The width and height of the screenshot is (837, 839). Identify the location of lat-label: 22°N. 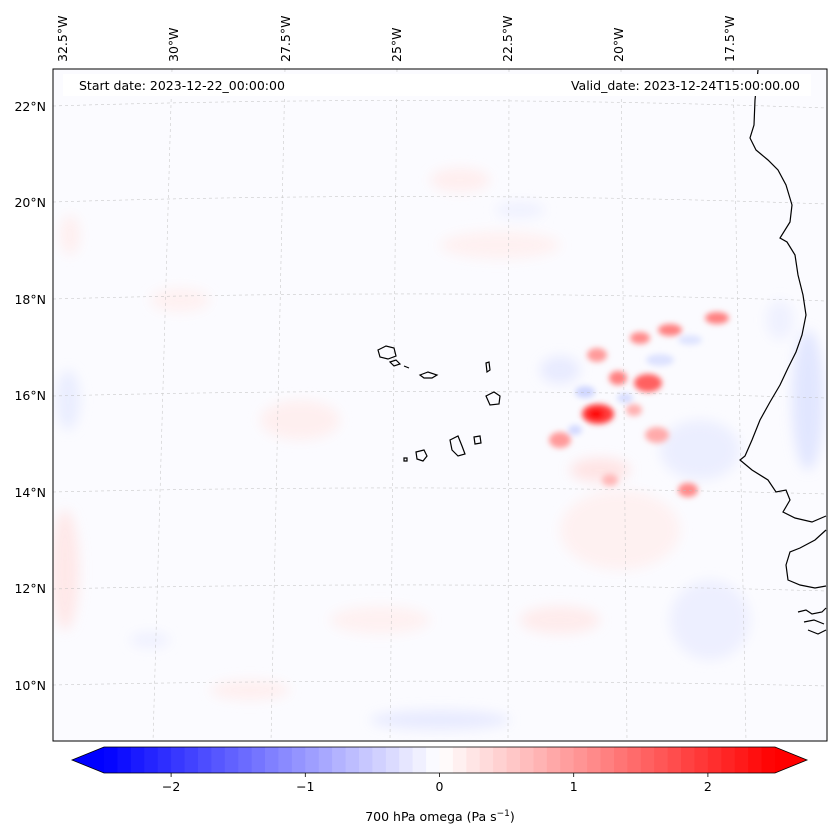
(30, 106).